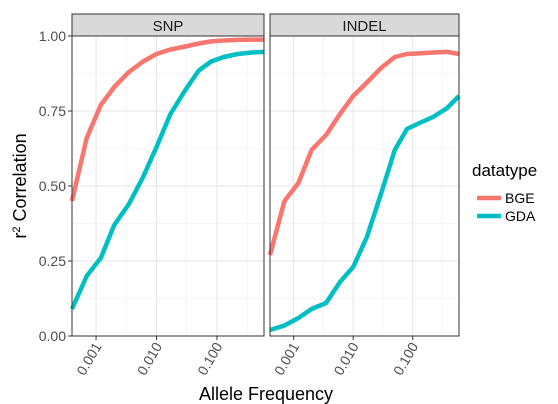  Describe the element at coordinates (17, 229) in the screenshot. I see `y-axis-title-superscript: 2` at that location.